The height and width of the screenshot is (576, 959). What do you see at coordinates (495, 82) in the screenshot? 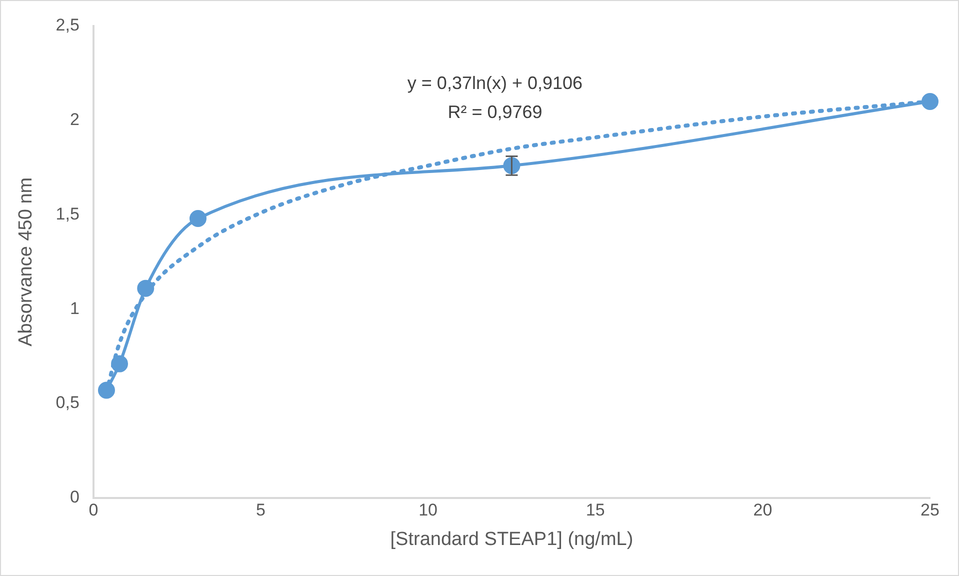
I see `annotation: y = 0,37ln(x) + 0,9106` at bounding box center [495, 82].